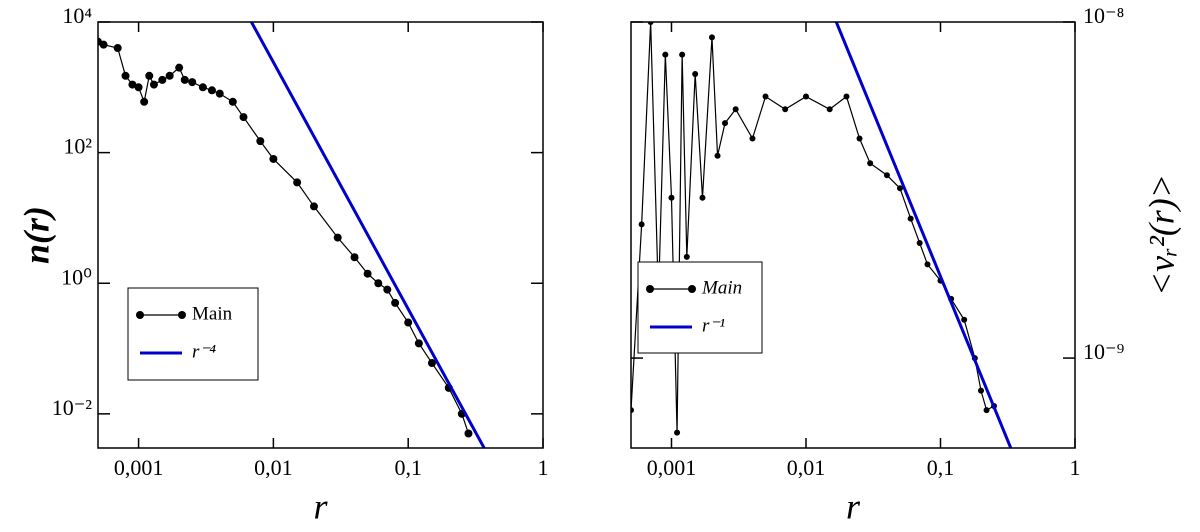  What do you see at coordinates (204, 351) in the screenshot?
I see `legend-label: r⁻⁴` at bounding box center [204, 351].